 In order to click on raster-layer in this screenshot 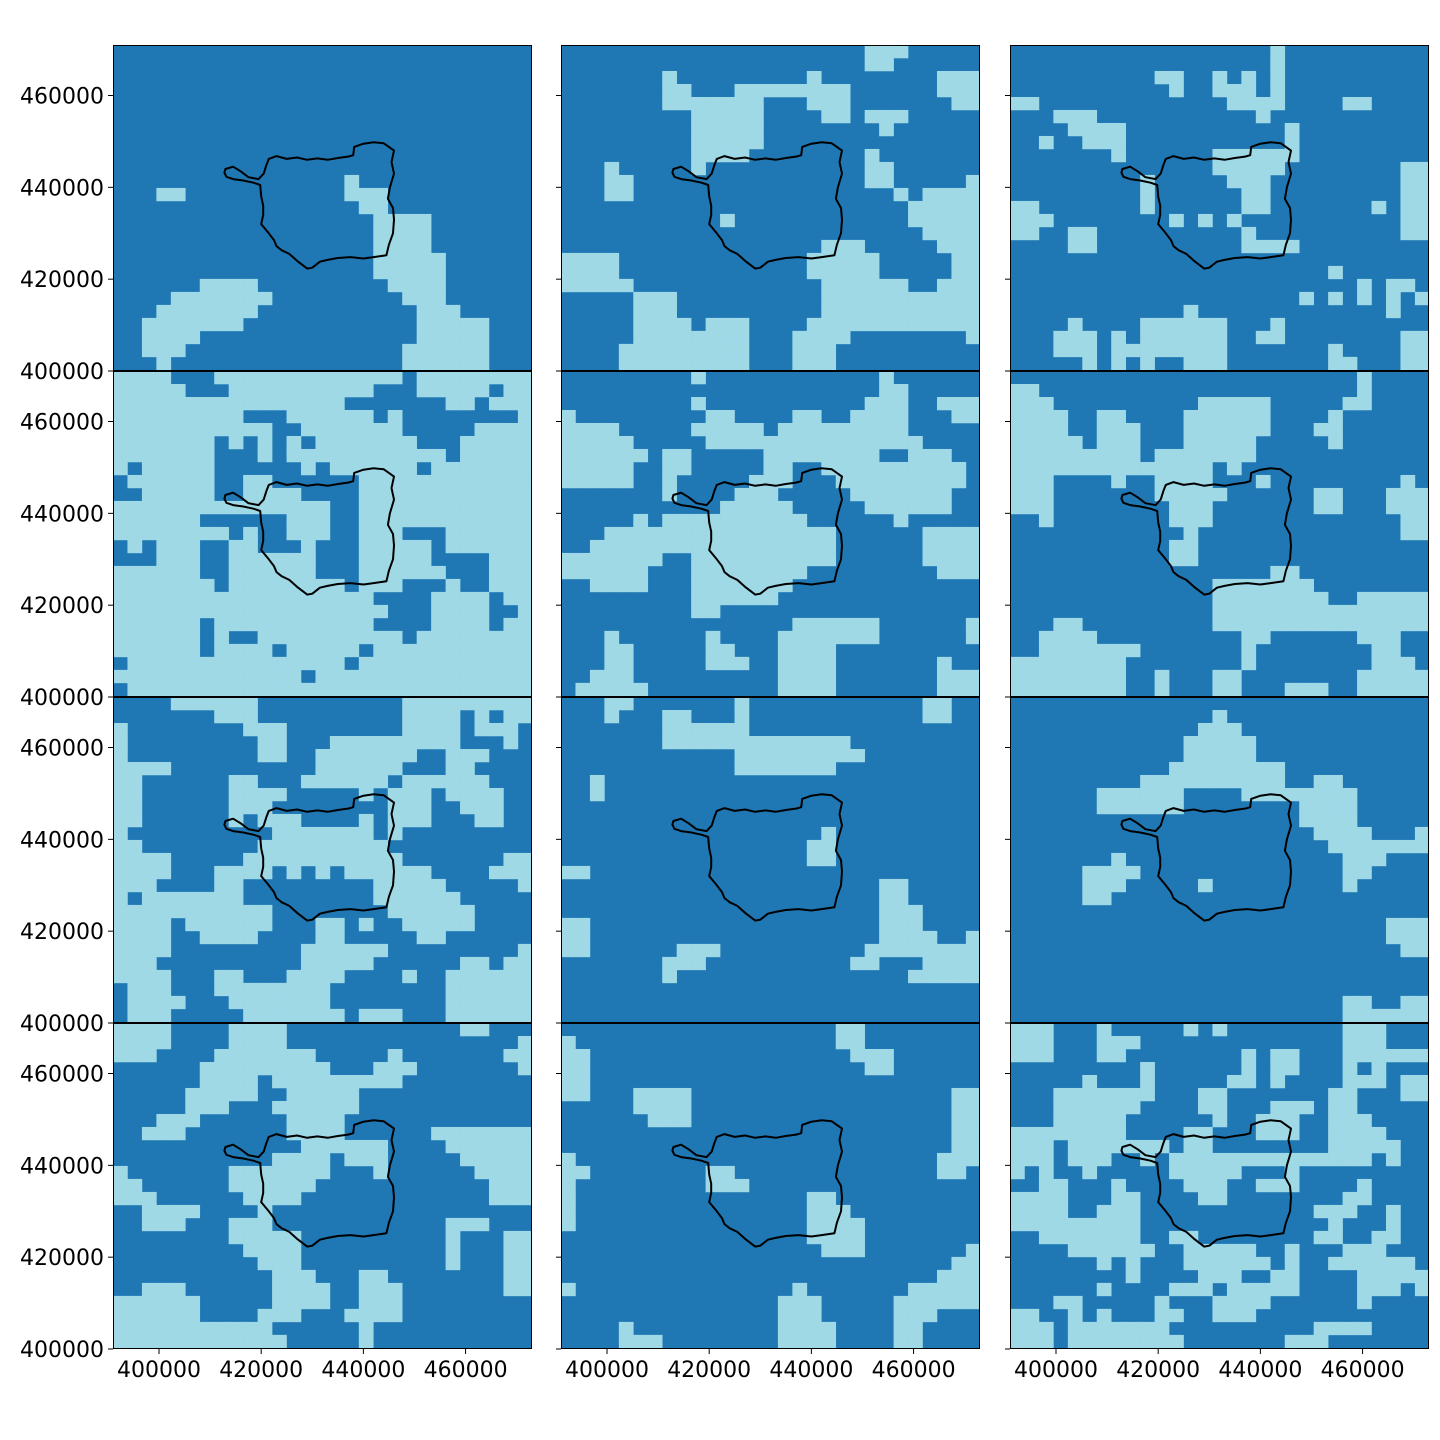, I will do `click(322, 860)`.